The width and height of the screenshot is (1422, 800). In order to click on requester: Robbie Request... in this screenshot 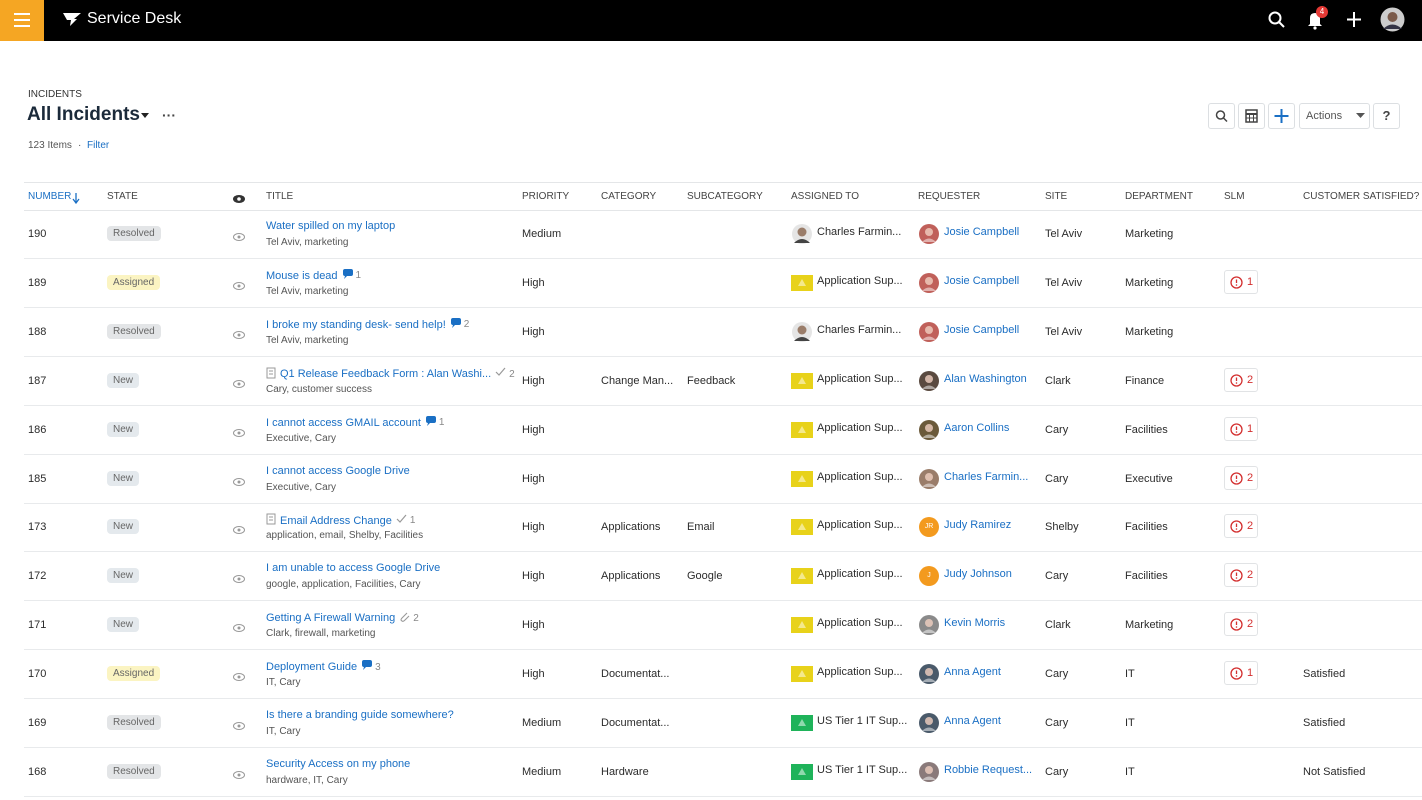, I will do `click(988, 769)`.